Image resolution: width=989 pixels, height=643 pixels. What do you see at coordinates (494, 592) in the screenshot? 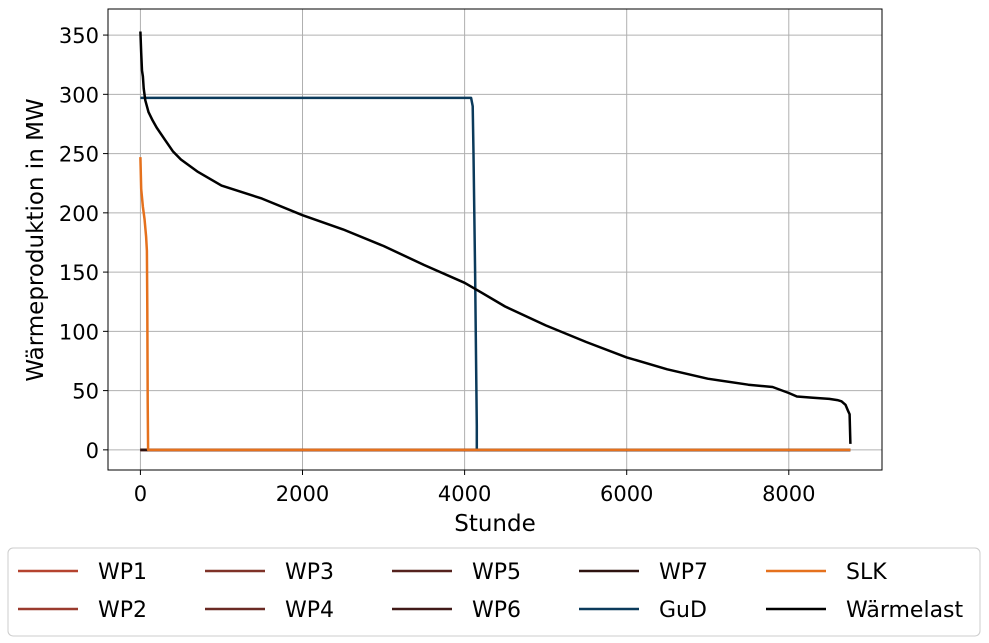
I see `legend: WP1 WP2 WP3 WP4 WP5 WP6 WP7 GuD SLK Wärmelast` at bounding box center [494, 592].